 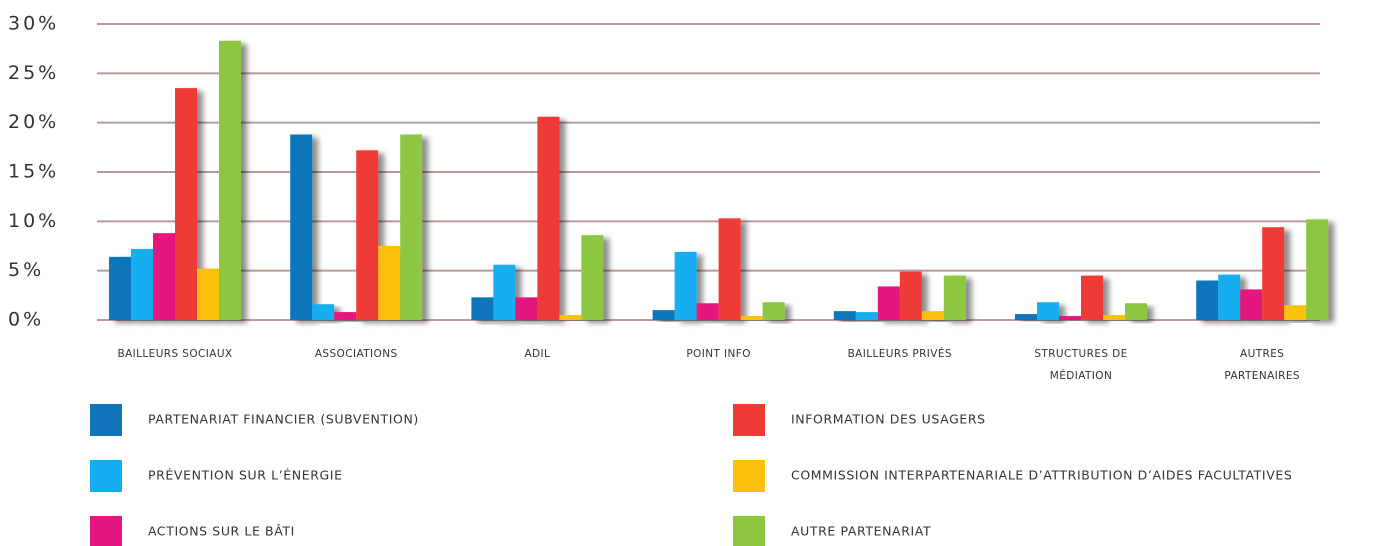 What do you see at coordinates (1262, 365) in the screenshot?
I see `x-tick-label: AUTRES PARTENAIRES` at bounding box center [1262, 365].